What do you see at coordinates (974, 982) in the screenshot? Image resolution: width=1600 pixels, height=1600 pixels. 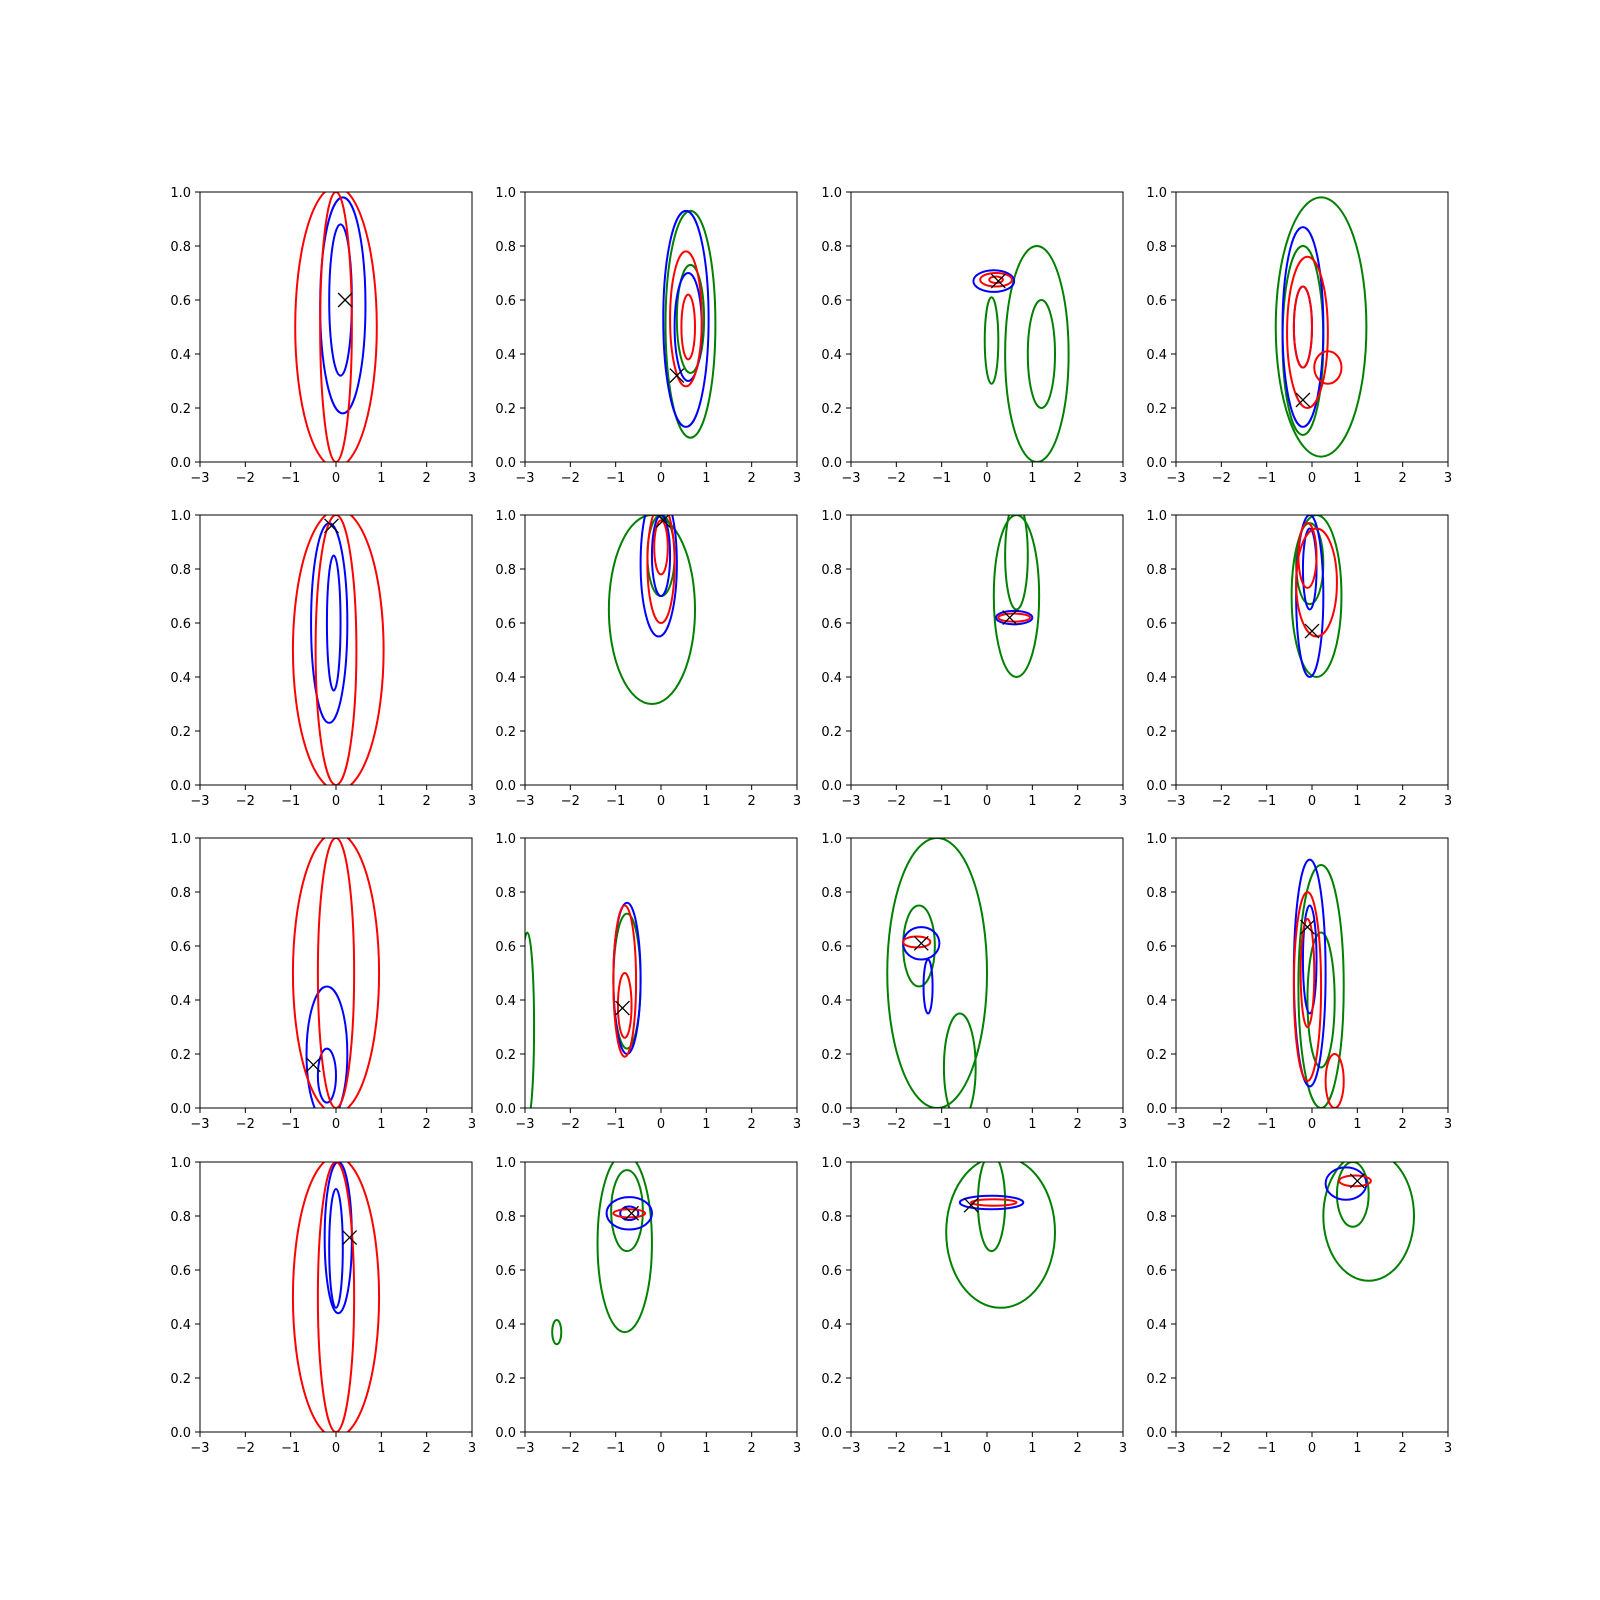 I see `panel-r3-c3: −3 −2 −1 0 1 2 3 0.0 0.2 0.4 0.6 0.8 1.0` at bounding box center [974, 982].